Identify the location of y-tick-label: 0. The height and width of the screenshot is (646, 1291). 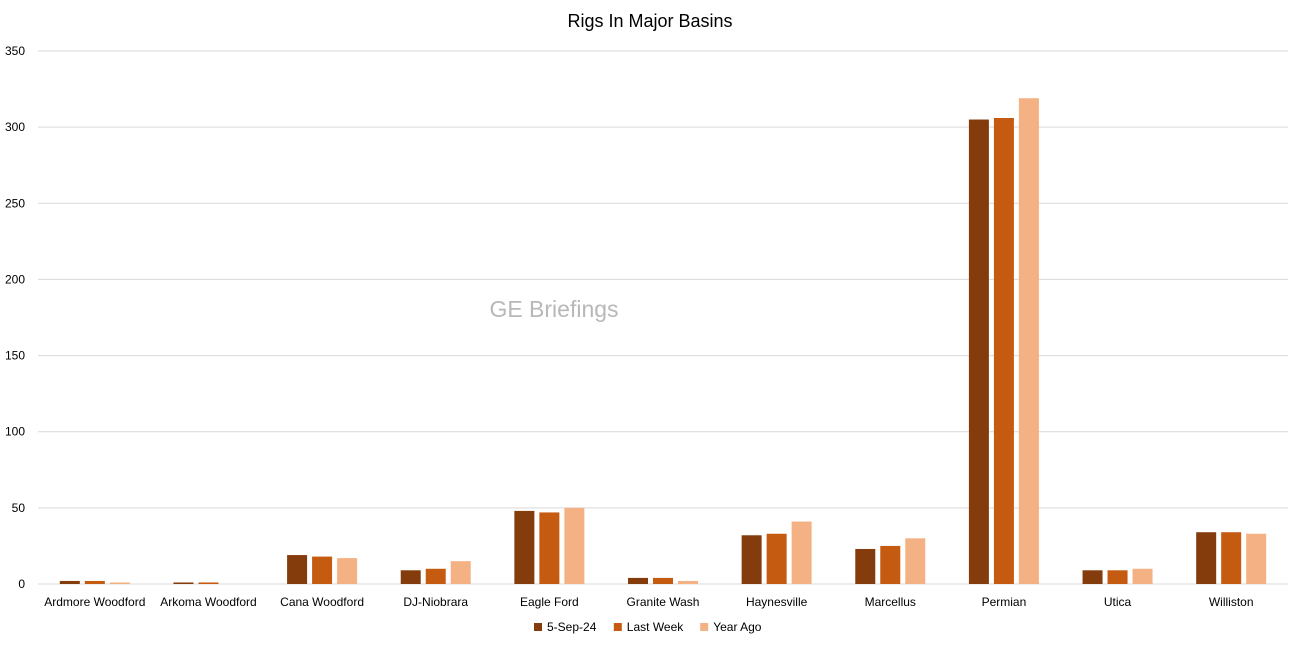
(21, 584).